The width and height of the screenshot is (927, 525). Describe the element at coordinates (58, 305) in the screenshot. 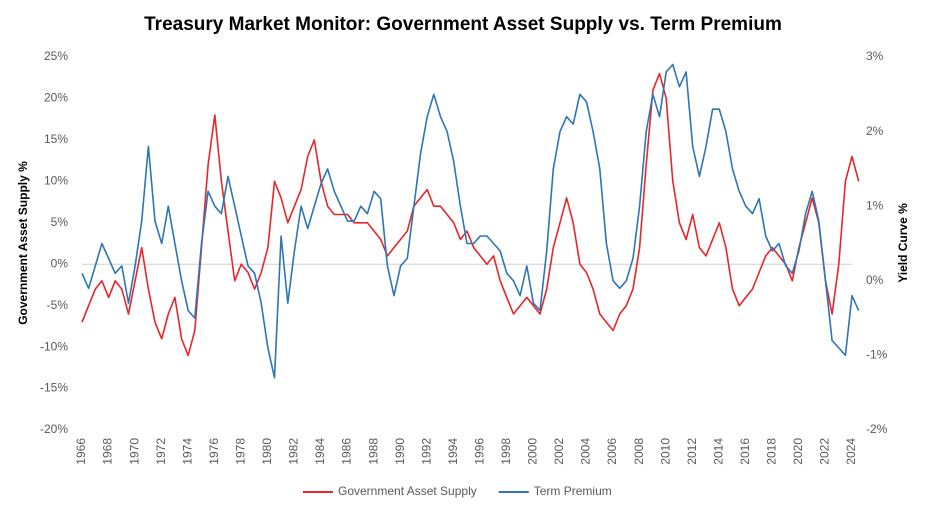

I see `y-tick-label: -5%` at that location.